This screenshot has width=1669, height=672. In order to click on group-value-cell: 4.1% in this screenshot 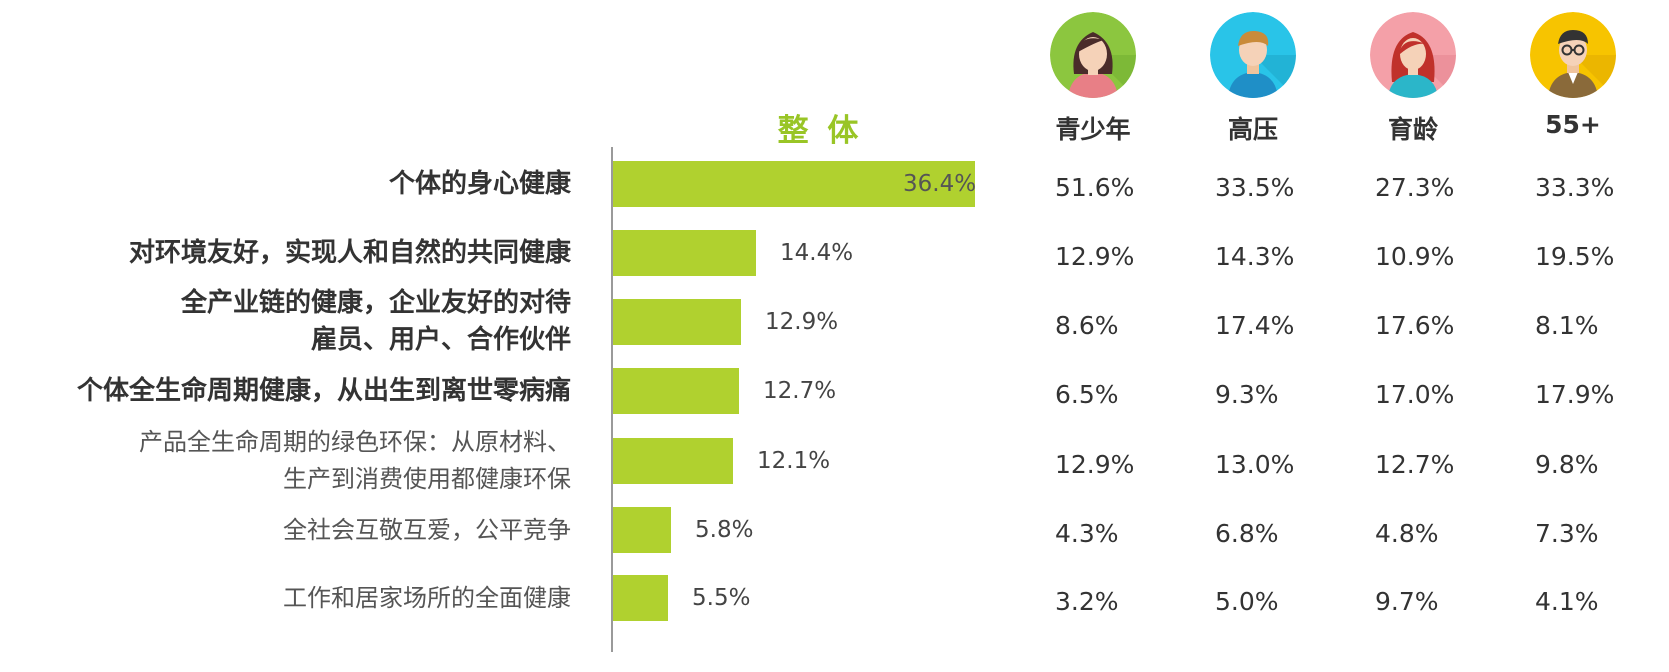, I will do `click(1567, 601)`.